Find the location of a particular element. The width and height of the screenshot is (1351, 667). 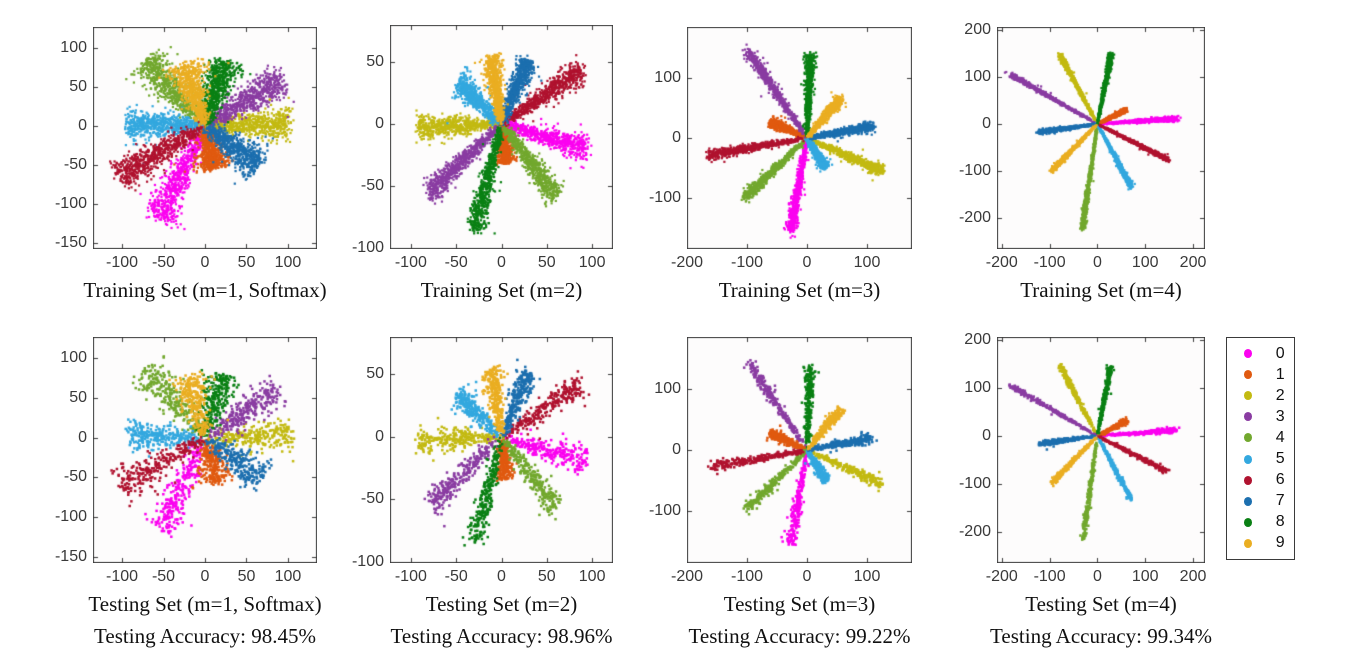

plot-title: Training Set (m=2) is located at coordinates (501, 290).